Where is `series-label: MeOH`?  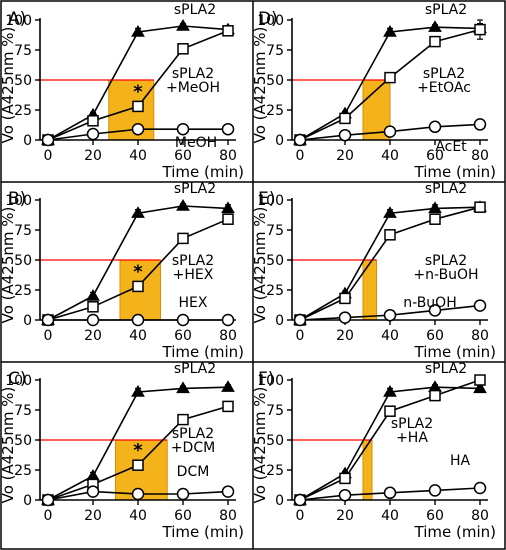
series-label: MeOH is located at coordinates (196, 143).